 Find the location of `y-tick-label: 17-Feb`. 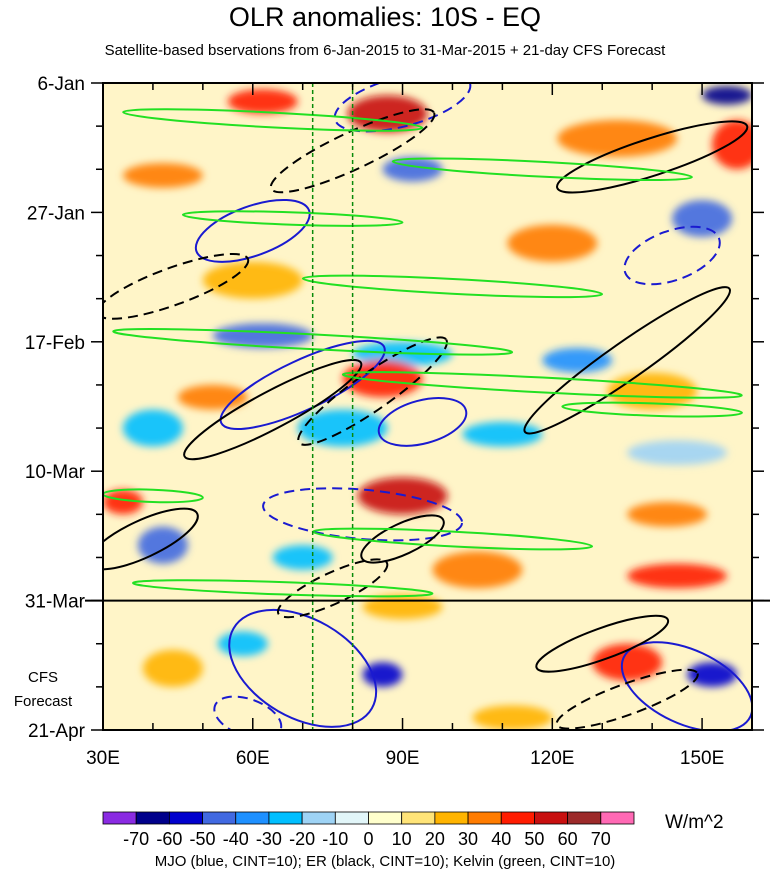

y-tick-label: 17-Feb is located at coordinates (55, 343).